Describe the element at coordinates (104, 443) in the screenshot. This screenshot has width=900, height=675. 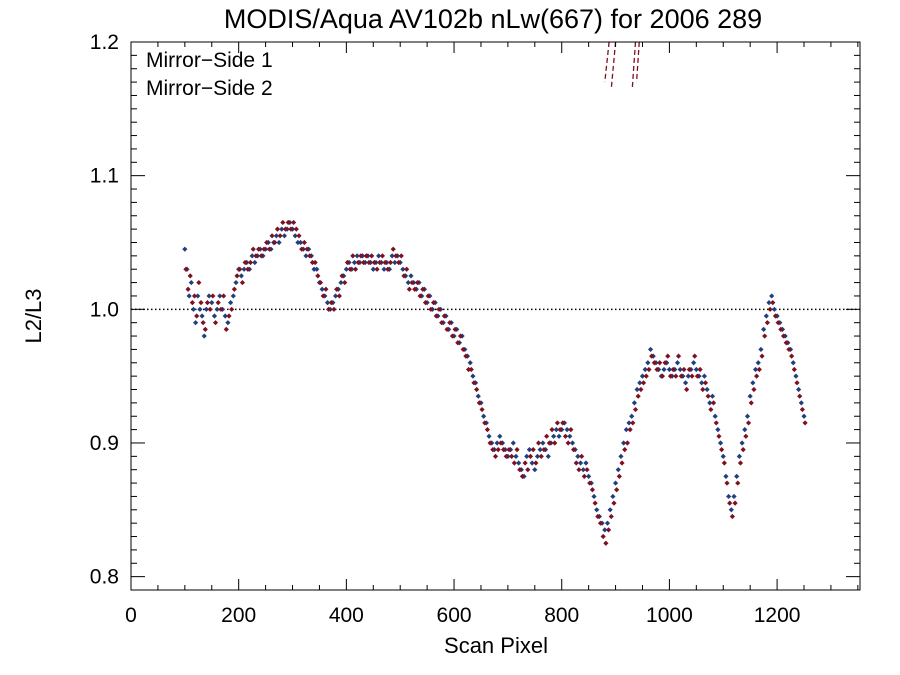
I see `y-tick-label: 0.9` at that location.